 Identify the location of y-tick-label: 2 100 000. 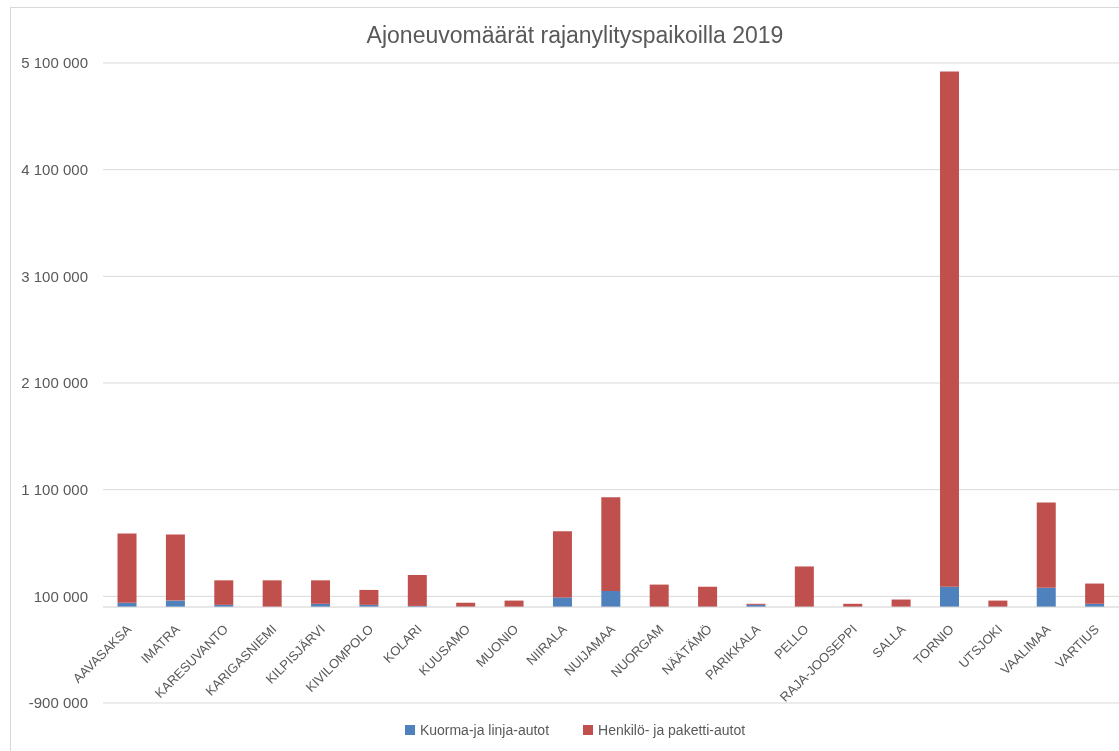
(54, 383).